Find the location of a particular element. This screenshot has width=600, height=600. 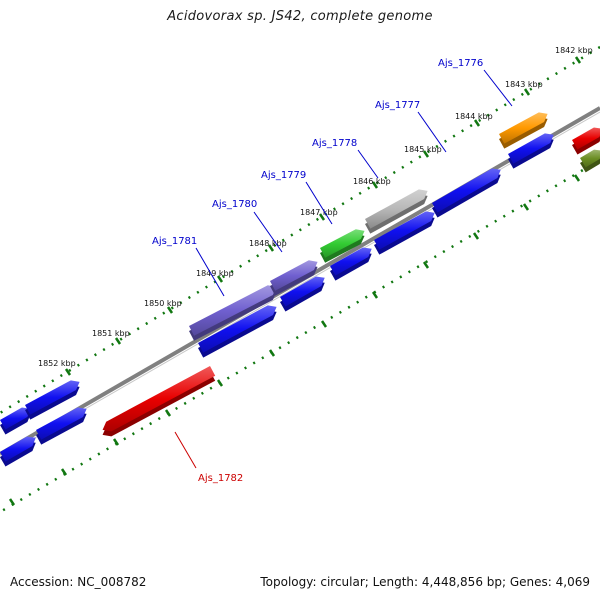

scale-tick-label: 1847 kbp is located at coordinates (319, 212).